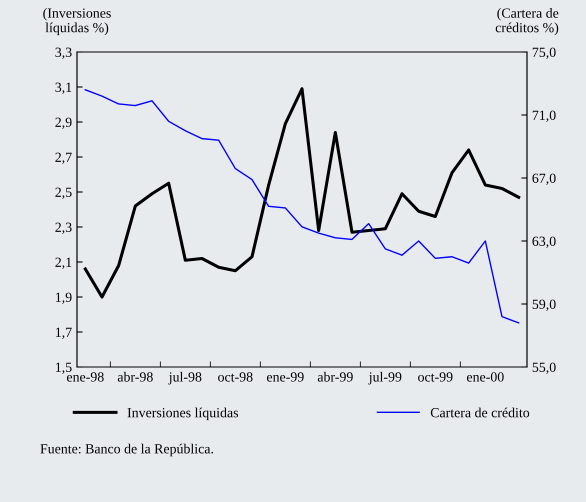  What do you see at coordinates (64, 333) in the screenshot?
I see `y-tick-label: 1,7` at bounding box center [64, 333].